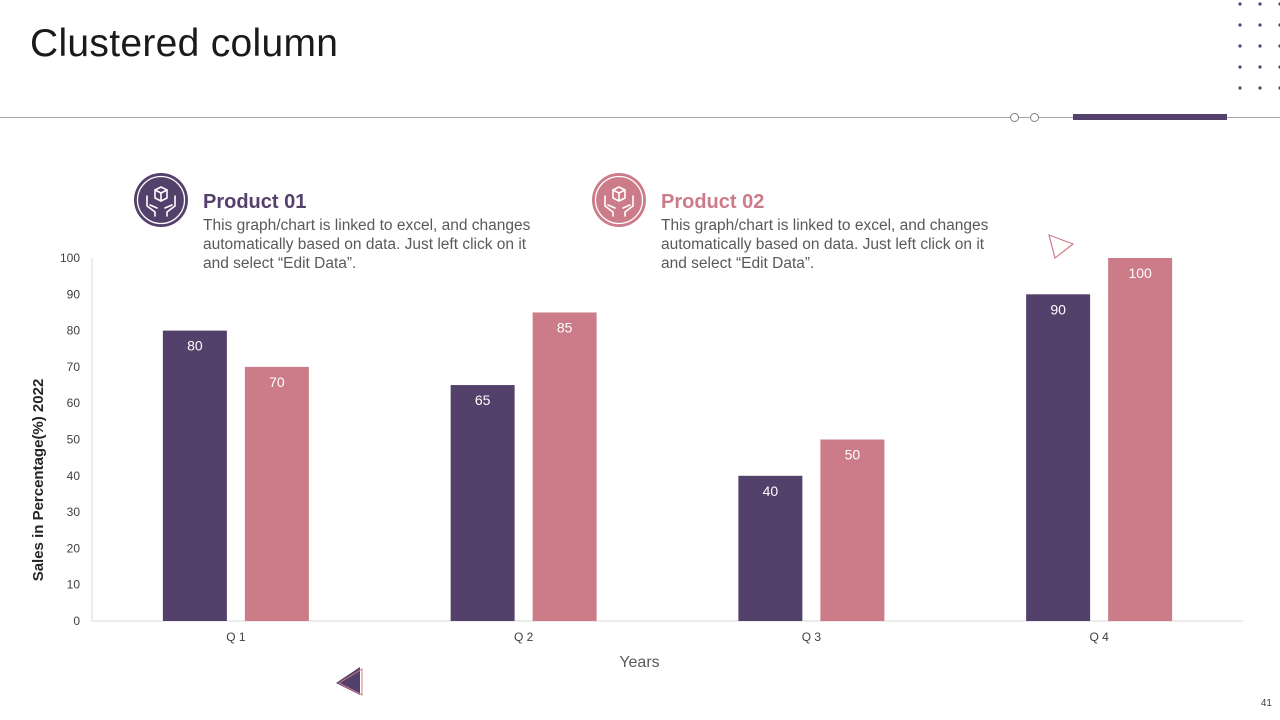 The image size is (1280, 720). What do you see at coordinates (483, 400) in the screenshot?
I see `data-label: 65` at bounding box center [483, 400].